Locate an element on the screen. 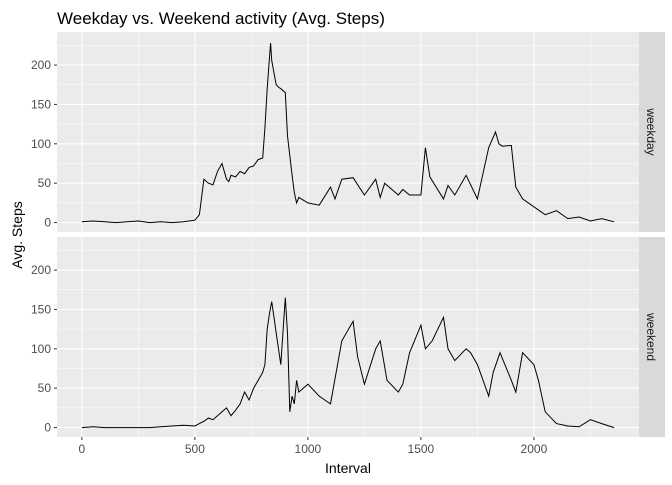 The height and width of the screenshot is (485, 672). x-tick-label: 1000 is located at coordinates (308, 449).